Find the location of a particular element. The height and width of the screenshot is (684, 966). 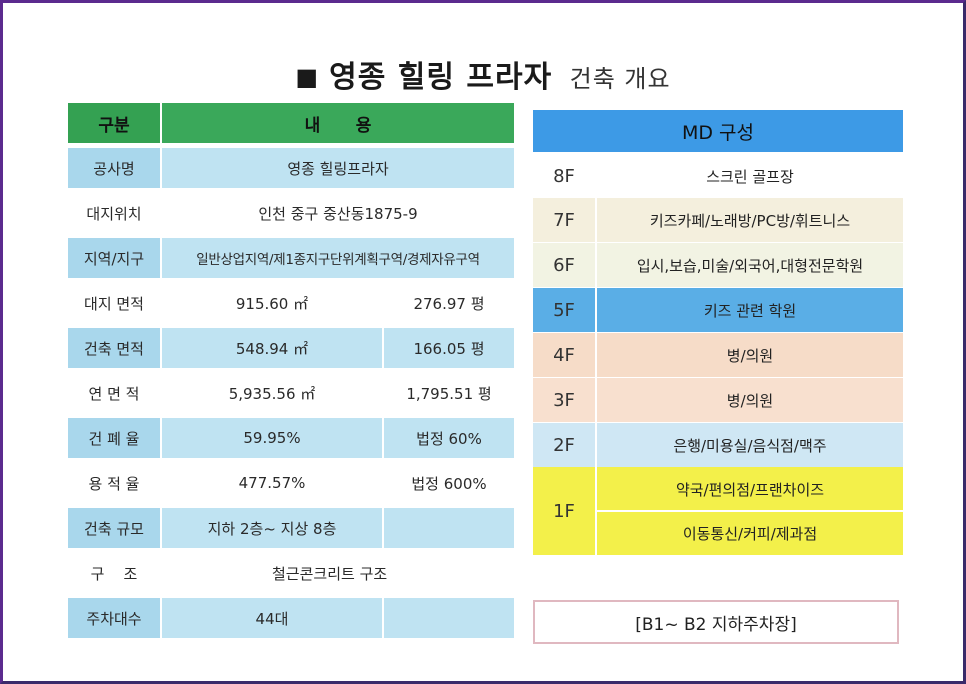

md-header: MD 구성 is located at coordinates (718, 131).